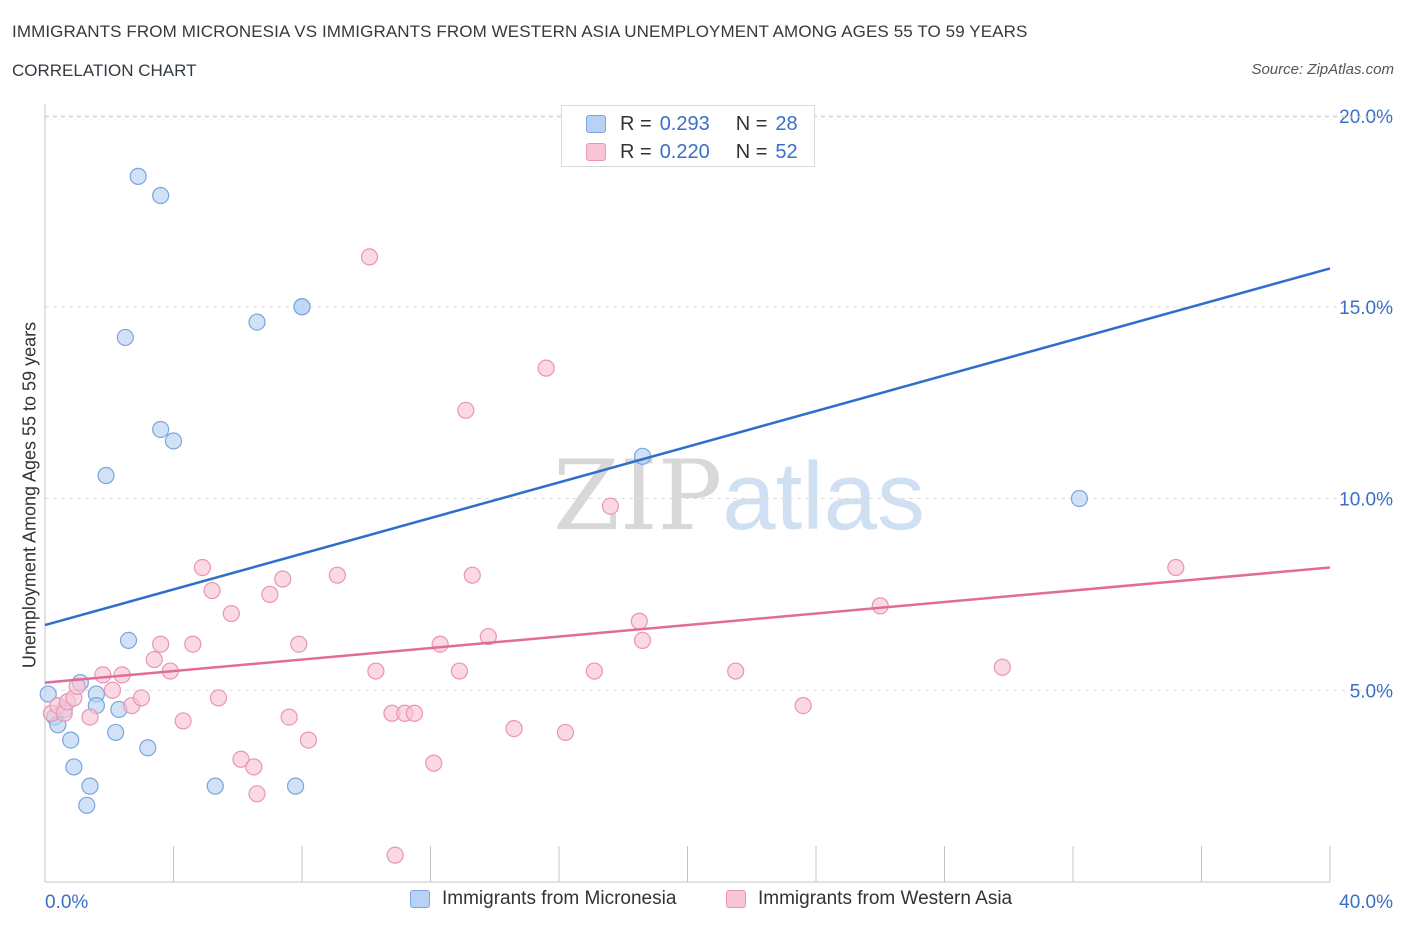  What do you see at coordinates (687, 625) in the screenshot?
I see `trend-line-pink` at bounding box center [687, 625].